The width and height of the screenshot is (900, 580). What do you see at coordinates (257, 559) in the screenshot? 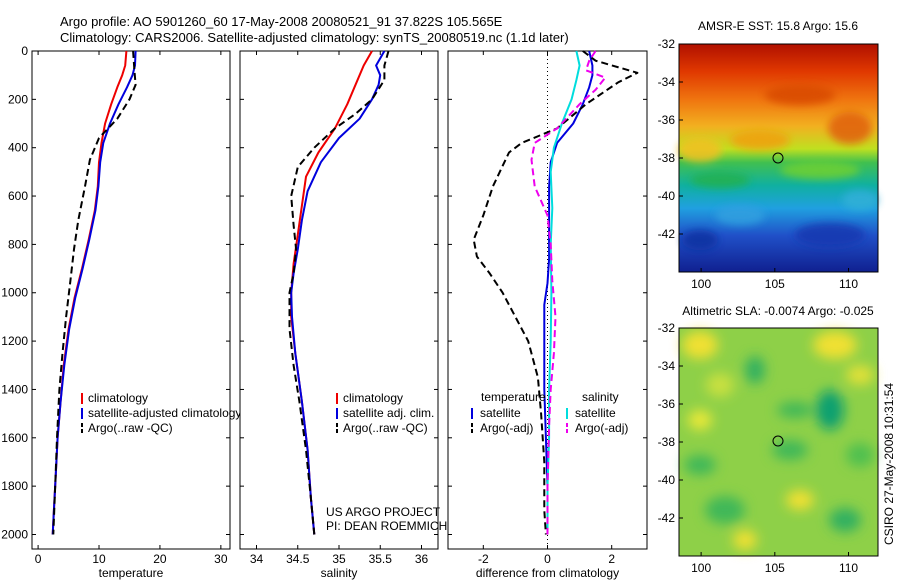
I see `x-tick-label: 34` at bounding box center [257, 559].